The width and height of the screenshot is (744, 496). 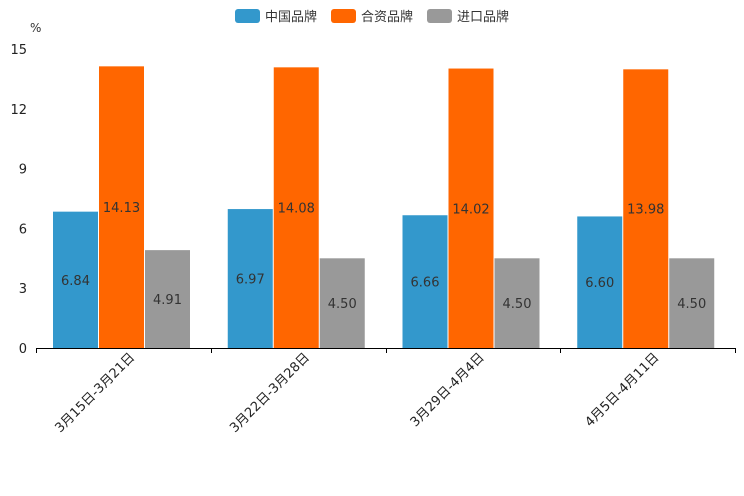 What do you see at coordinates (23, 229) in the screenshot?
I see `y-tick-label: 6` at bounding box center [23, 229].